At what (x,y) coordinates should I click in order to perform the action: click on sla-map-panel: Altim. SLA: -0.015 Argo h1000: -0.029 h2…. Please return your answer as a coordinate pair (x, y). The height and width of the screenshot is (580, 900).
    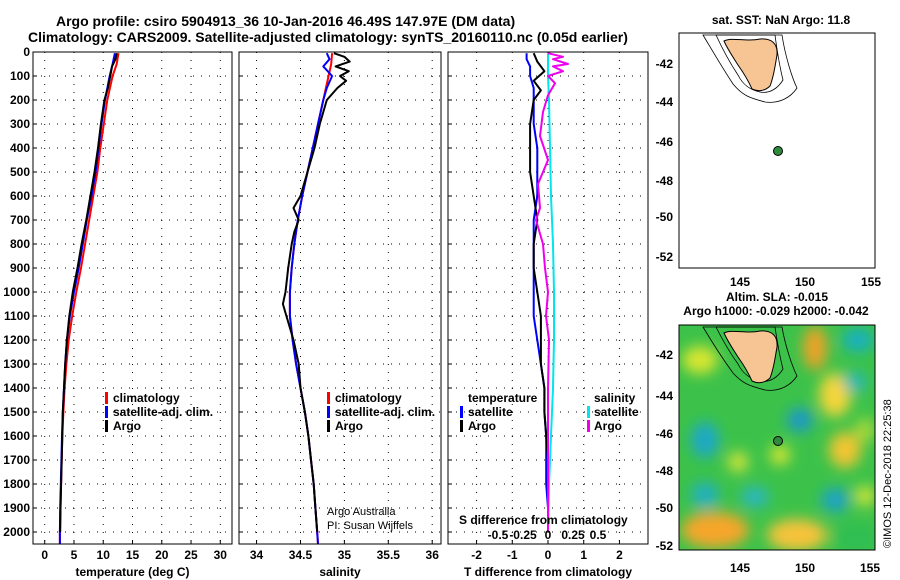
    Looking at the image, I should click on (768, 432).